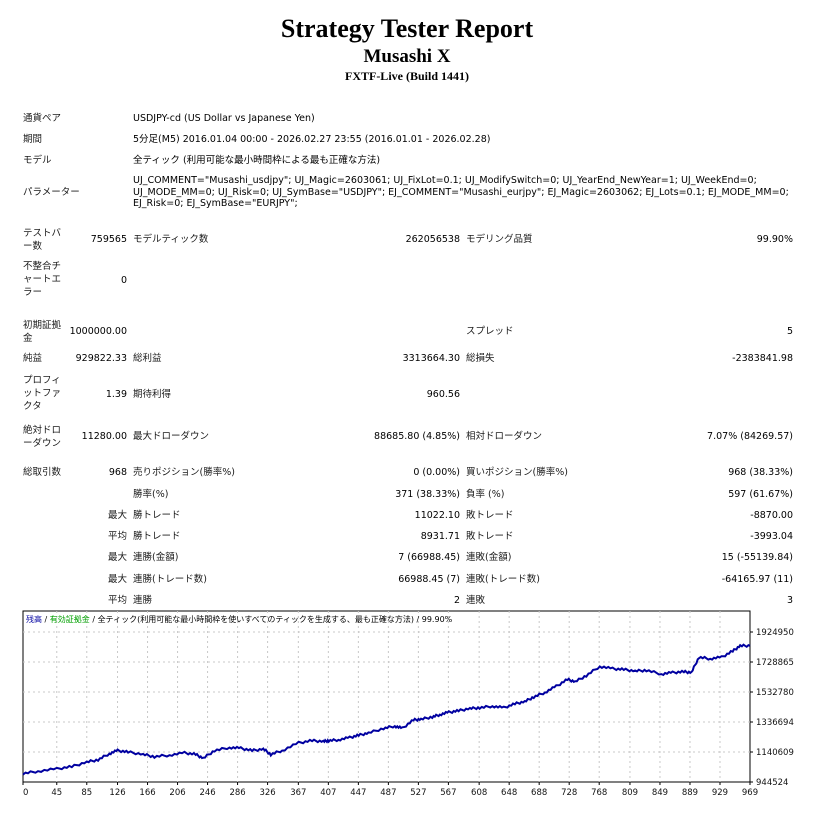 This screenshot has height=818, width=814. What do you see at coordinates (690, 793) in the screenshot?
I see `svg-text: 889` at bounding box center [690, 793].